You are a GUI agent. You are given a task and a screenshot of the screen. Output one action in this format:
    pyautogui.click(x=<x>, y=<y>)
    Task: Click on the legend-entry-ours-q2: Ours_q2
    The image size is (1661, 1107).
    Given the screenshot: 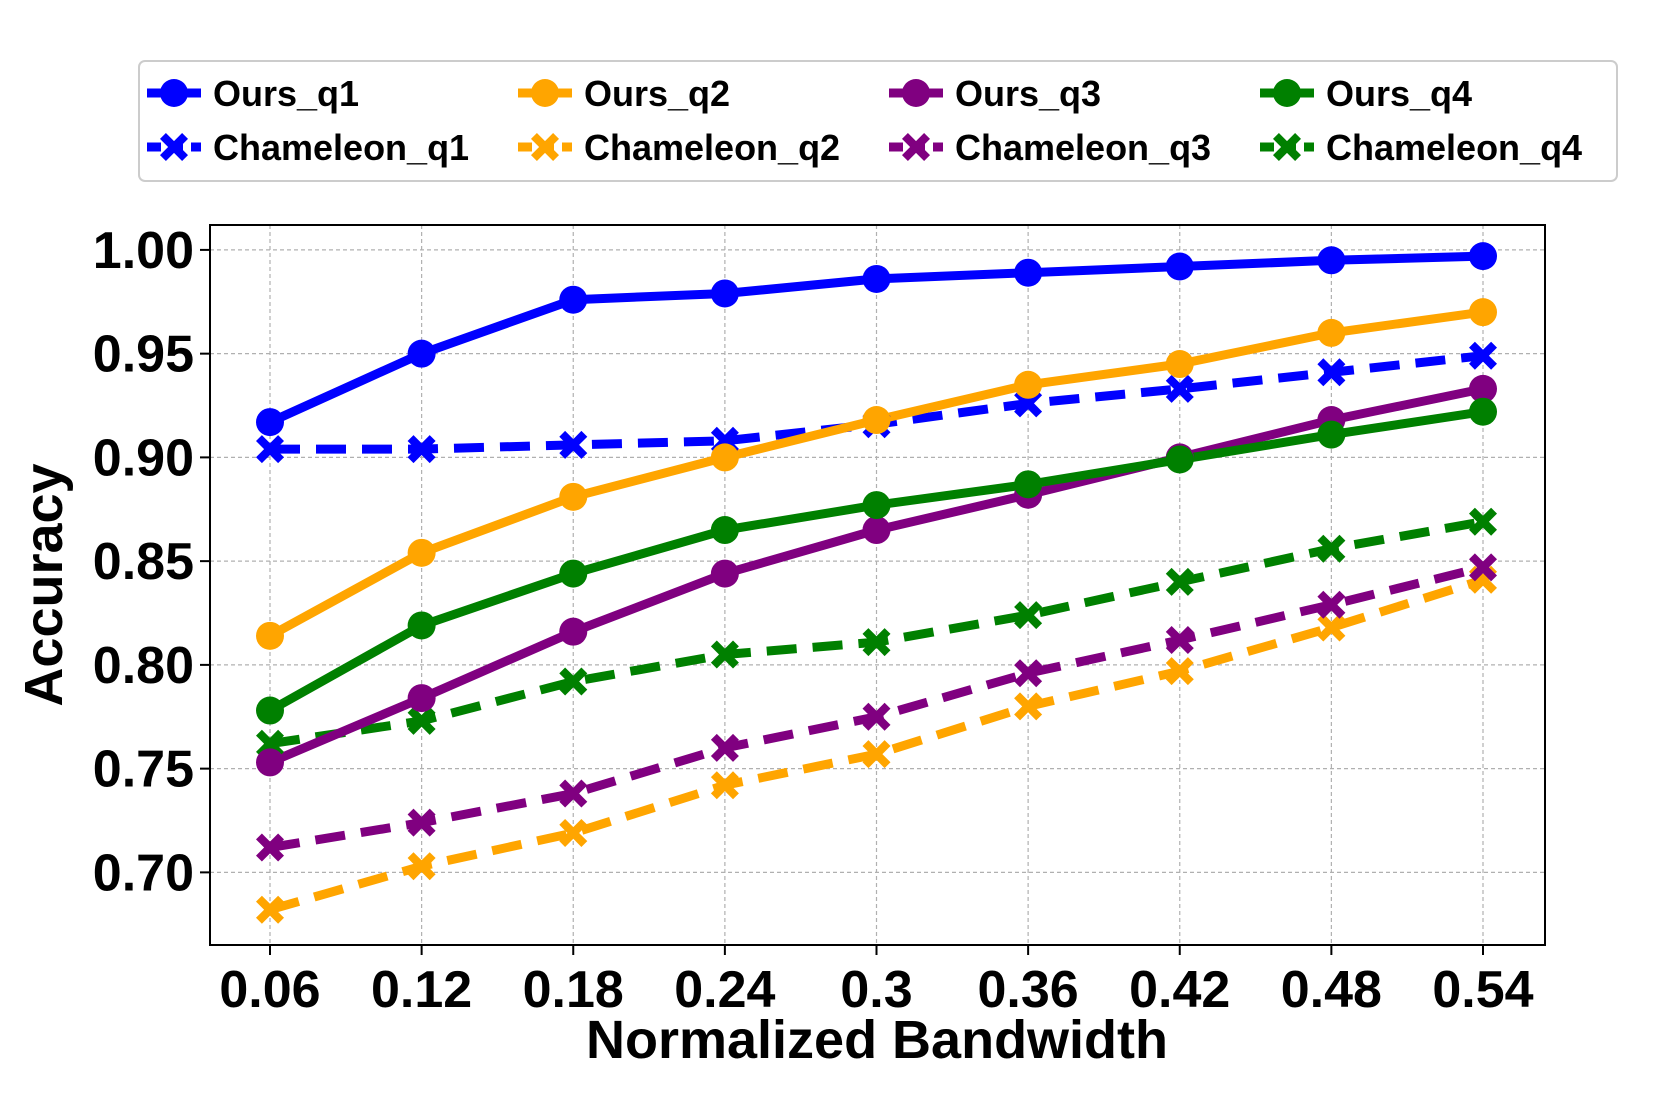 What is the action you would take?
    pyautogui.click(x=624, y=93)
    